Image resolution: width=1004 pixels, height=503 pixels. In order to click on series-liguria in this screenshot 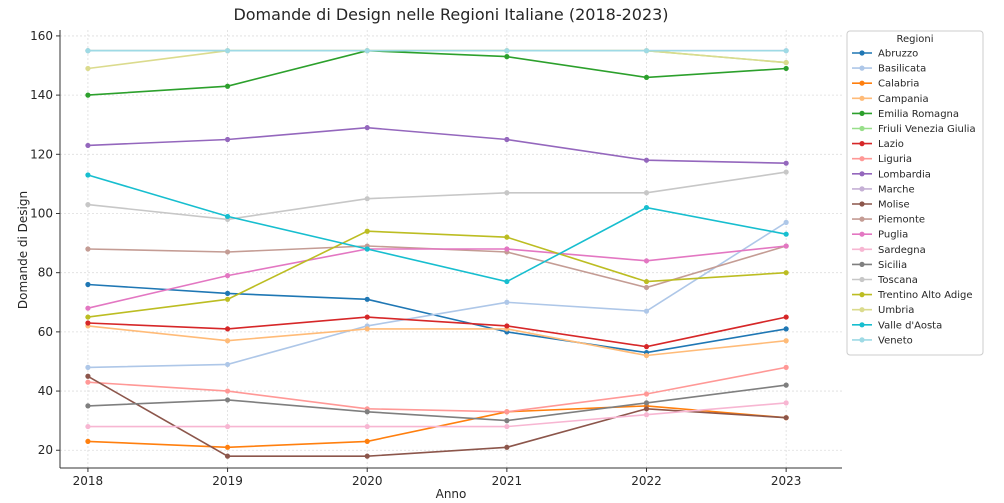, I will do `click(437, 389)`.